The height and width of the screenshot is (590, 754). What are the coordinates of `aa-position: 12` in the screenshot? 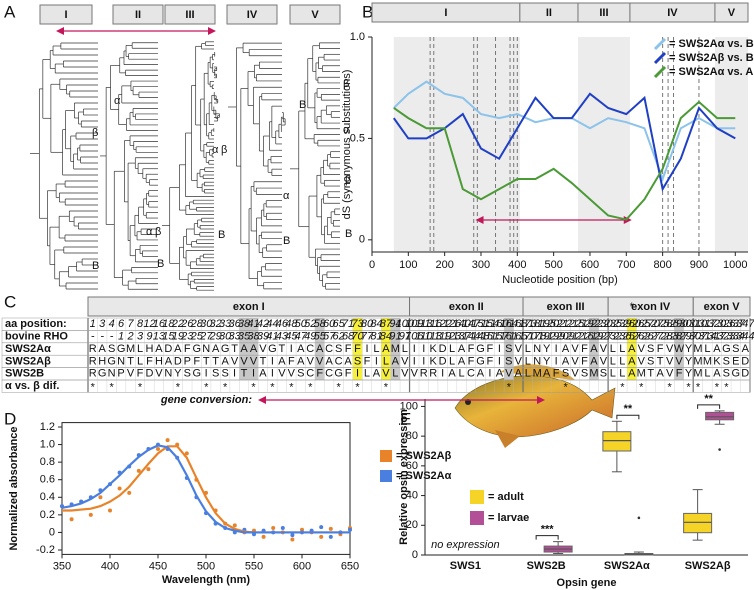 It's located at (149, 324).